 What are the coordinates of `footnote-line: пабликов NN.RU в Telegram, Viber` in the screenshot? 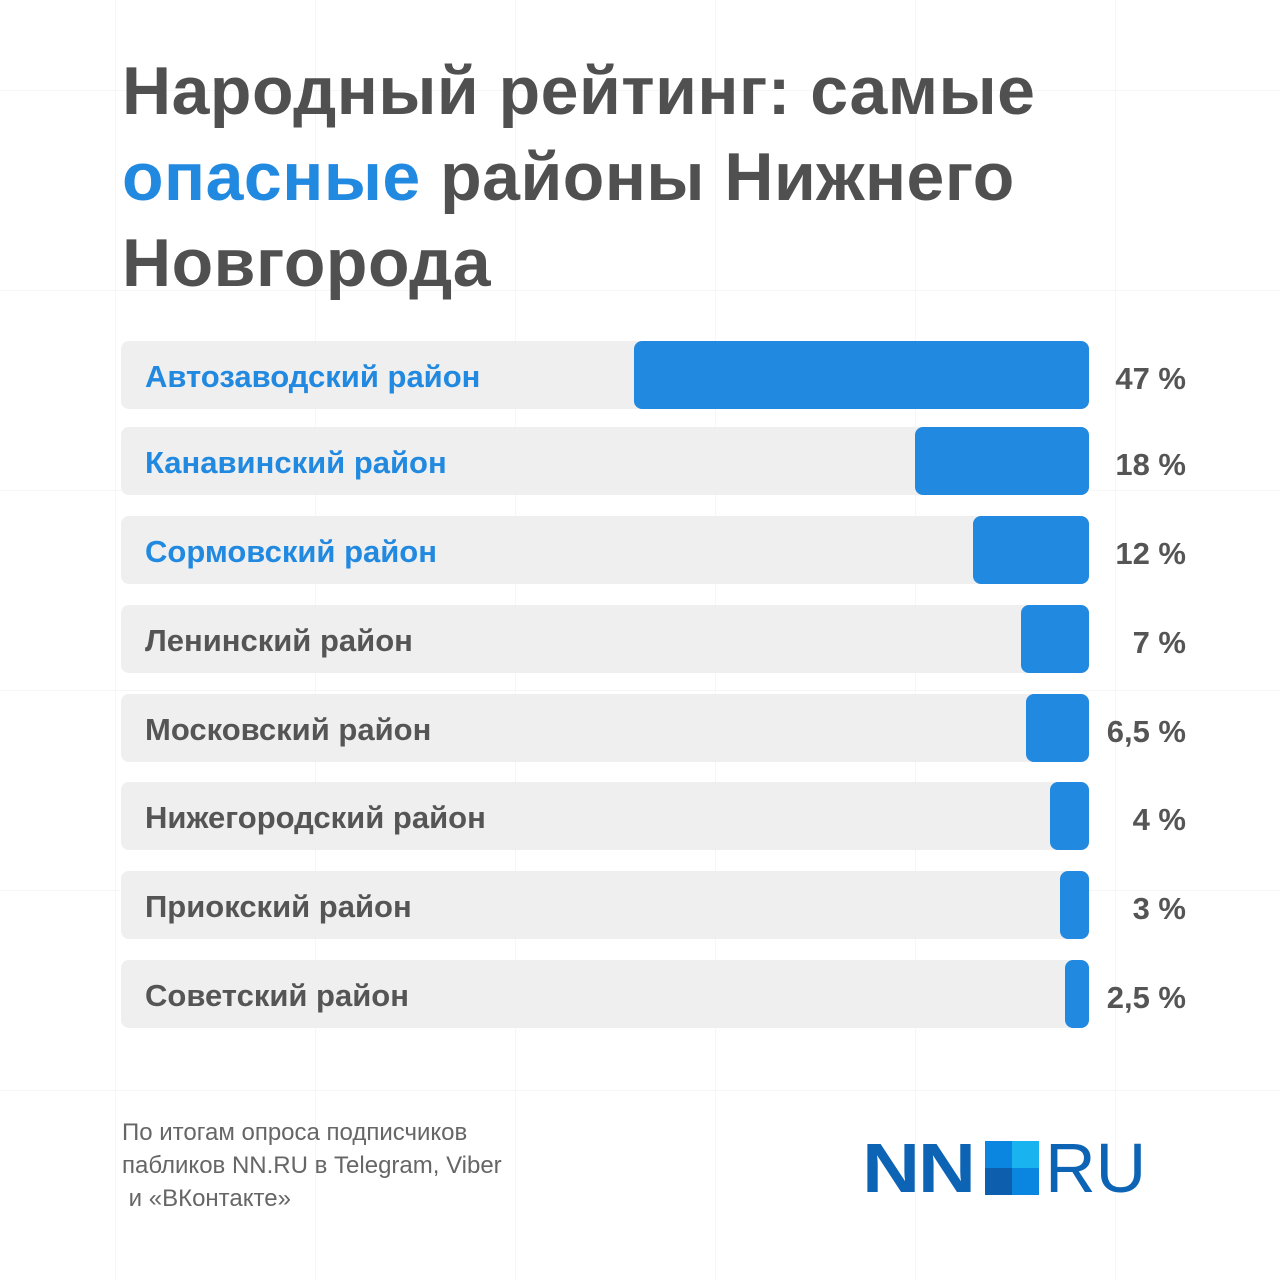 It's located at (312, 1165).